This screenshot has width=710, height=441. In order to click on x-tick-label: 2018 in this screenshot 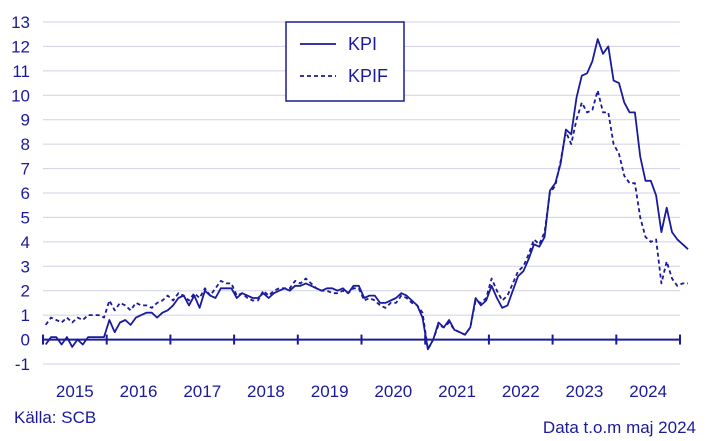, I will do `click(266, 391)`.